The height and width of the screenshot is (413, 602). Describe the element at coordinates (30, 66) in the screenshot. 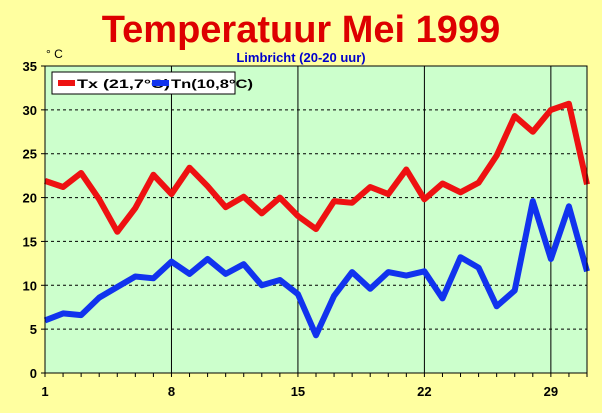

I see `y-tick-label: 35` at that location.